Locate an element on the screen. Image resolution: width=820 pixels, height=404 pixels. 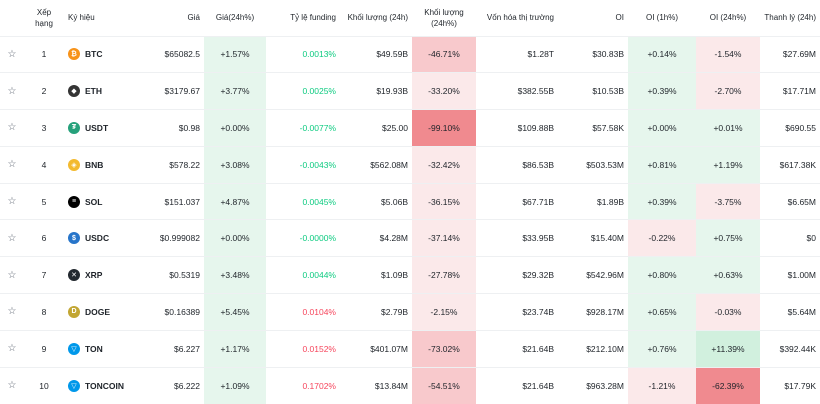
symbol-cell: ≡ SOL is located at coordinates (98, 201).